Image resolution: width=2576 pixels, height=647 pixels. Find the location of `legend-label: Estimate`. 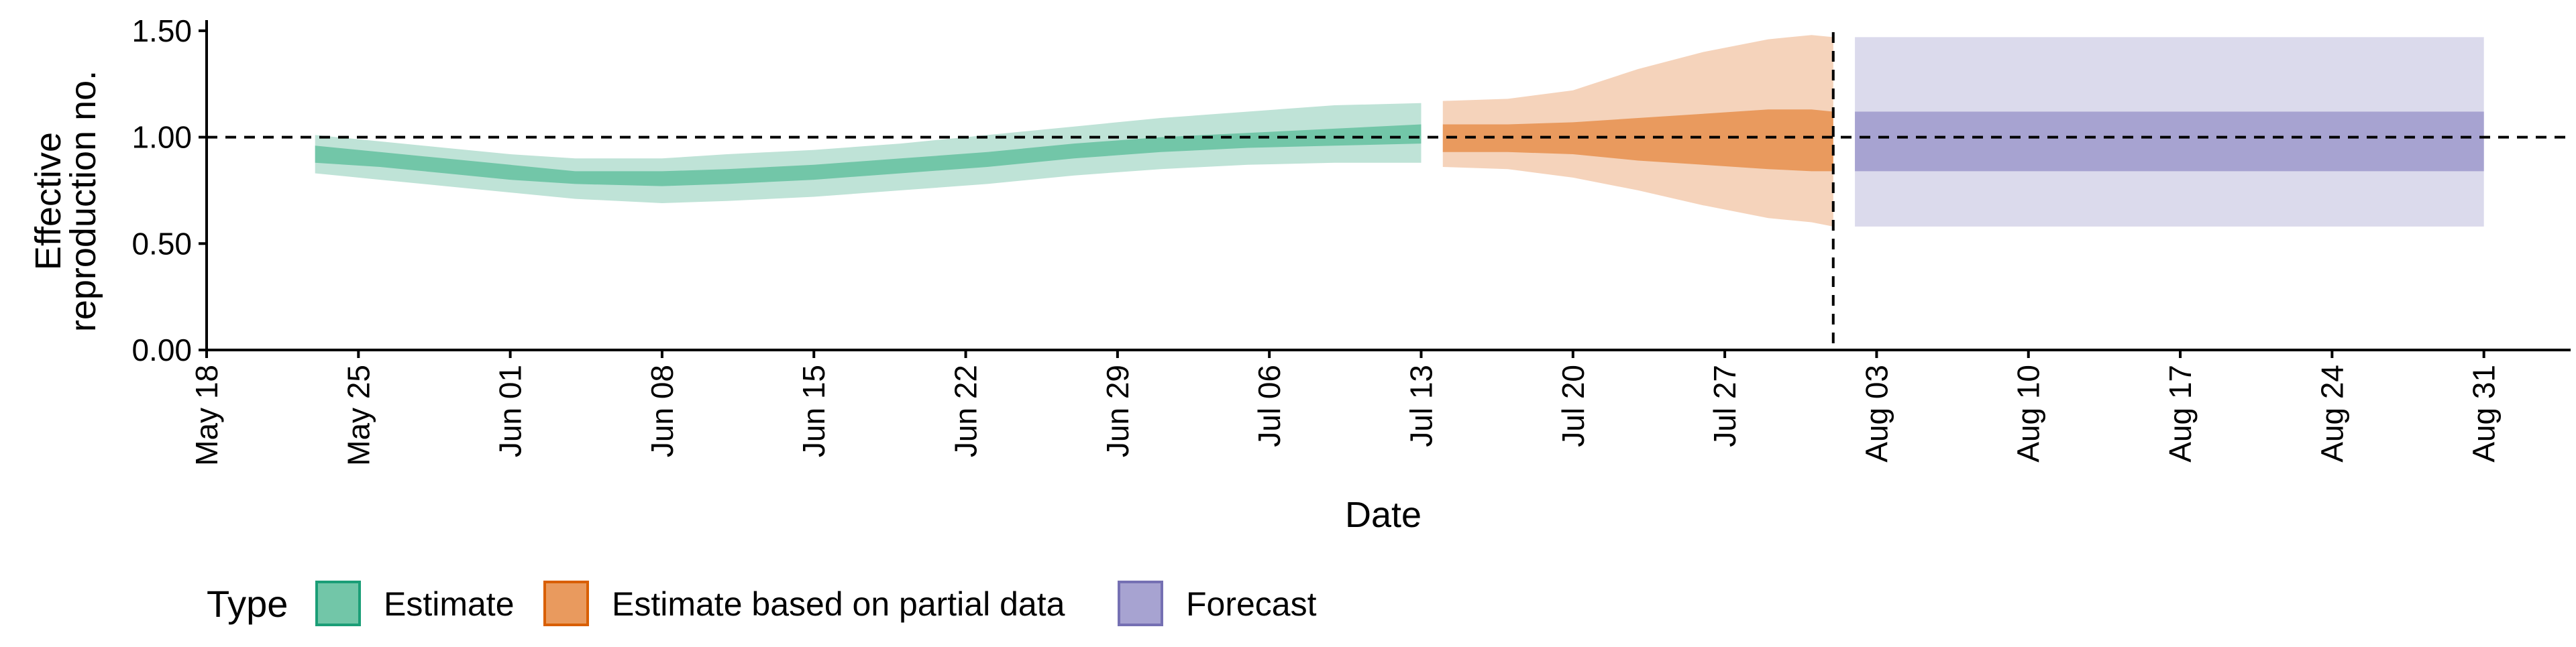

legend-label: Estimate is located at coordinates (449, 604).